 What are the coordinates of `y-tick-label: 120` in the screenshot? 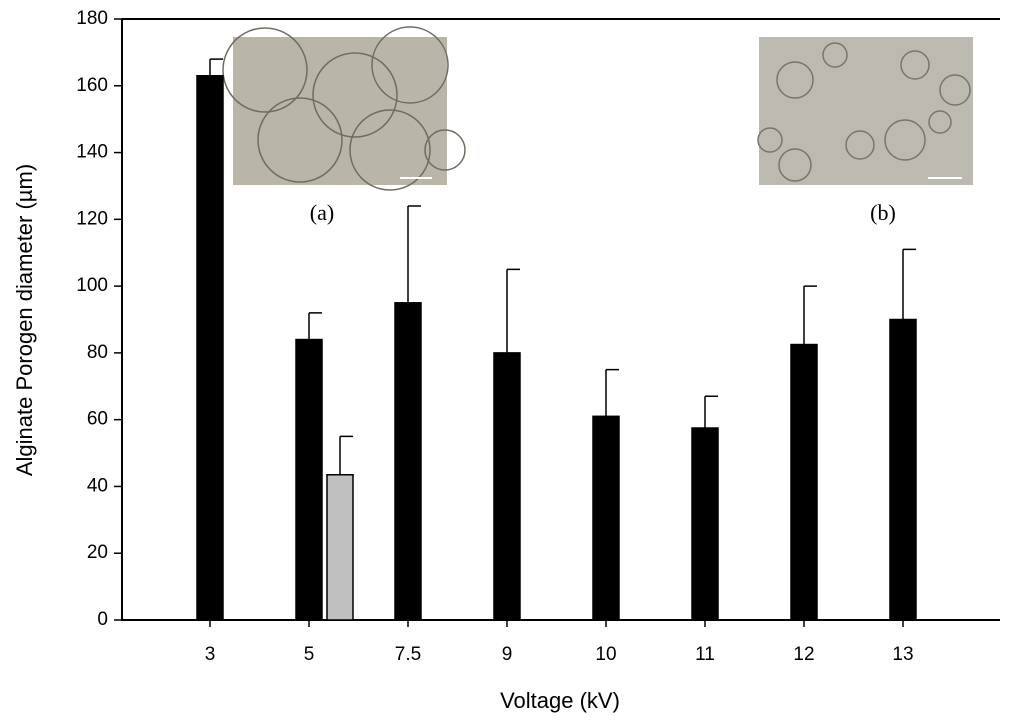 It's located at (92, 218).